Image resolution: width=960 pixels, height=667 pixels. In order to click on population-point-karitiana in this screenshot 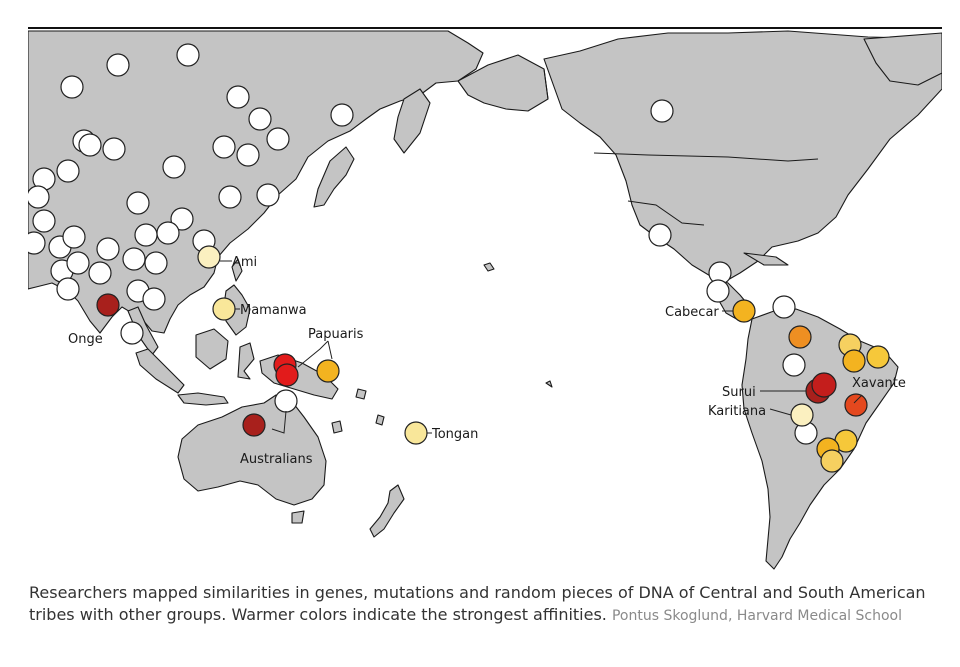, I will do `click(802, 415)`.